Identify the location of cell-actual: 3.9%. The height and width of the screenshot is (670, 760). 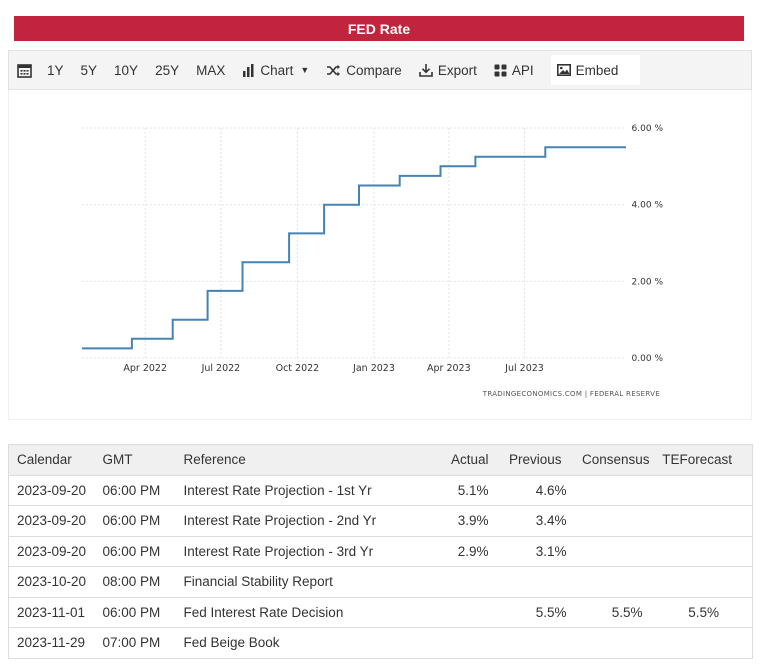
(456, 521).